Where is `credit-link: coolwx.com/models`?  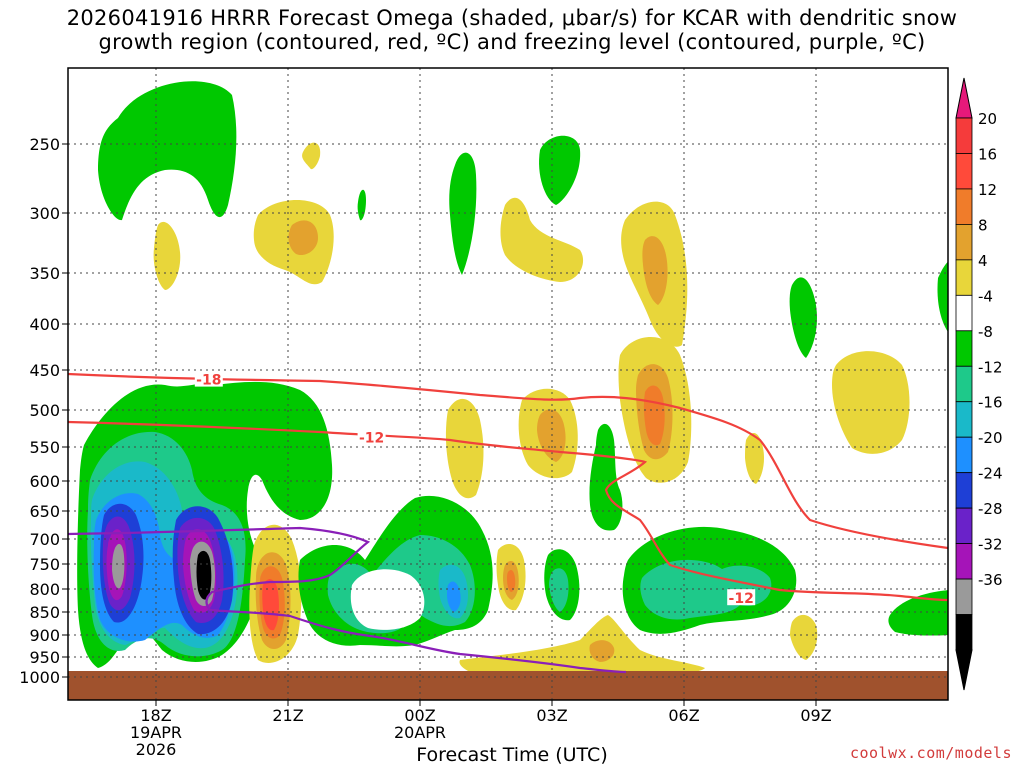 credit-link: coolwx.com/models is located at coordinates (930, 753).